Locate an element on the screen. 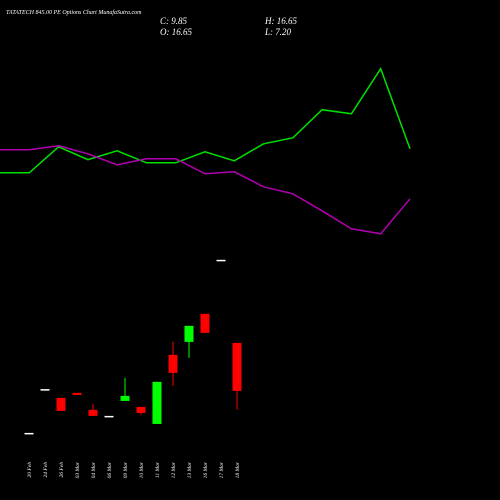  x-tick-label: 17 Mar is located at coordinates (222, 469).